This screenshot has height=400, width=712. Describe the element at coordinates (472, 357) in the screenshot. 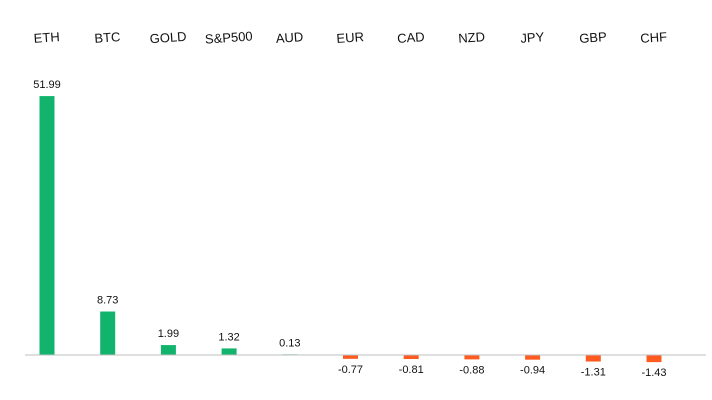

I see `bar-nzd` at that location.